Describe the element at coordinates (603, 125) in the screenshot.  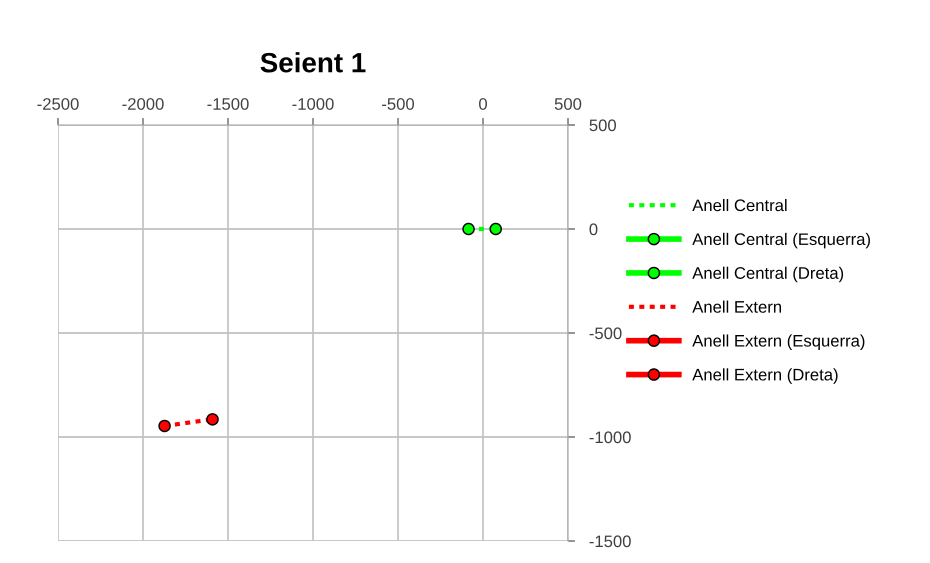
I see `y-tick-label: 500` at that location.